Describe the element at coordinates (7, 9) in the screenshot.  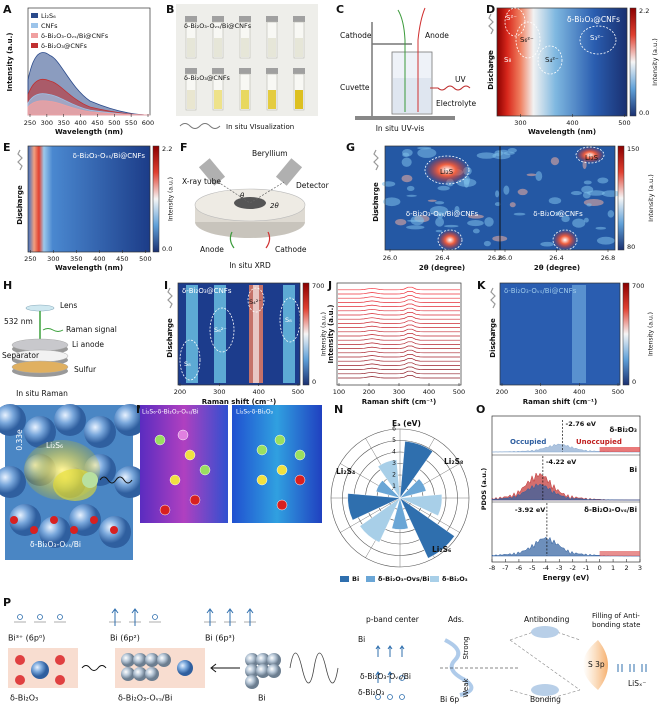
I see `panel-label: A` at that location.